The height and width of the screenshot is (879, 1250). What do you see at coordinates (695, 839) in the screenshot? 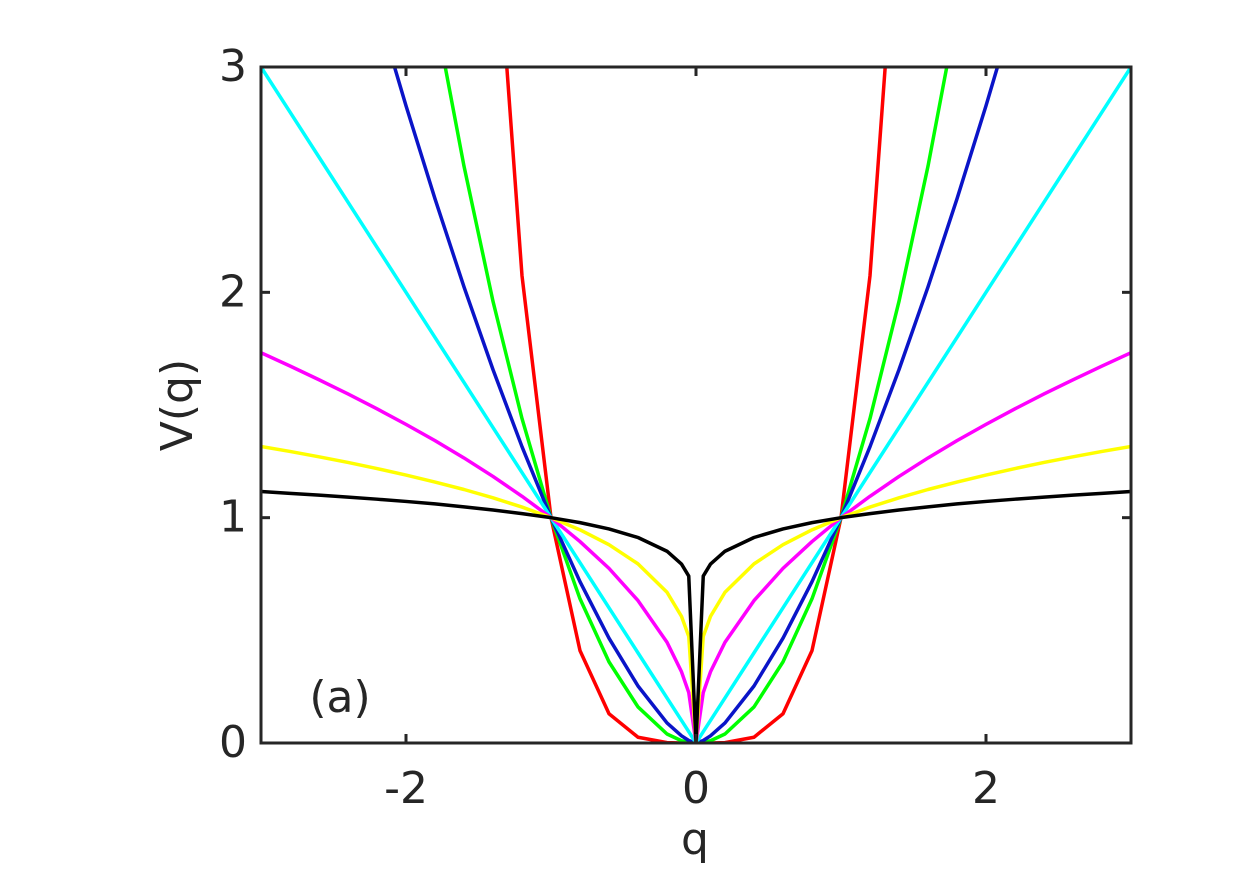
I see `x-axis-label: q` at bounding box center [695, 839].